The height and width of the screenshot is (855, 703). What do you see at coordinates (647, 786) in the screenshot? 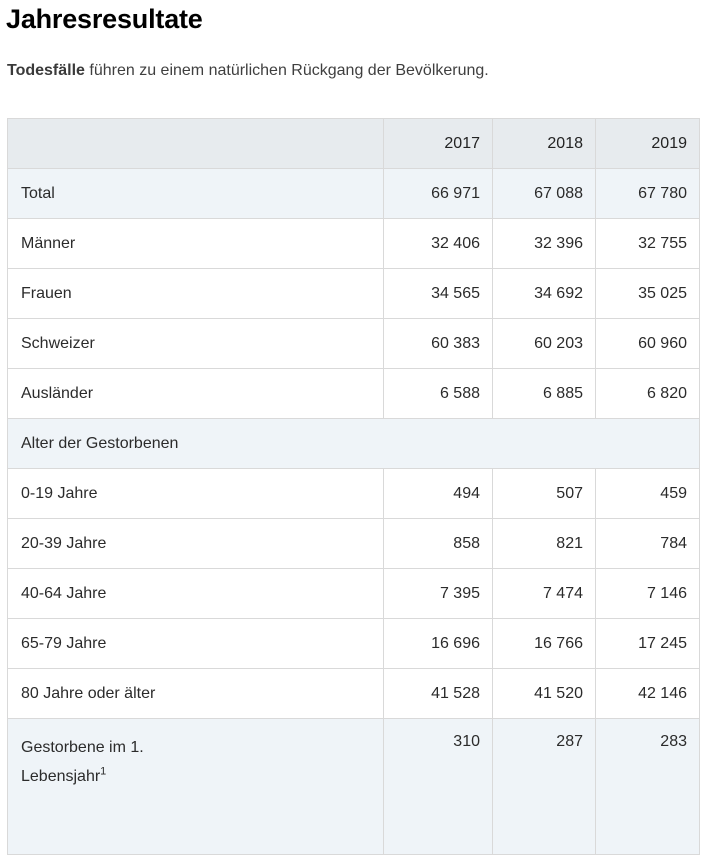
I see `cell-value: 283` at bounding box center [647, 786].